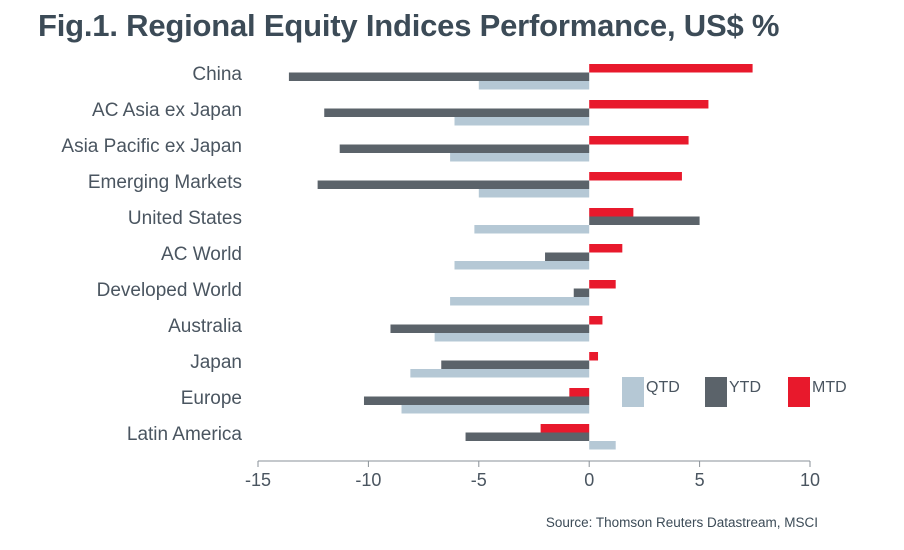 The width and height of the screenshot is (904, 550). Describe the element at coordinates (671, 68) in the screenshot. I see `bar-mtd-china` at that location.